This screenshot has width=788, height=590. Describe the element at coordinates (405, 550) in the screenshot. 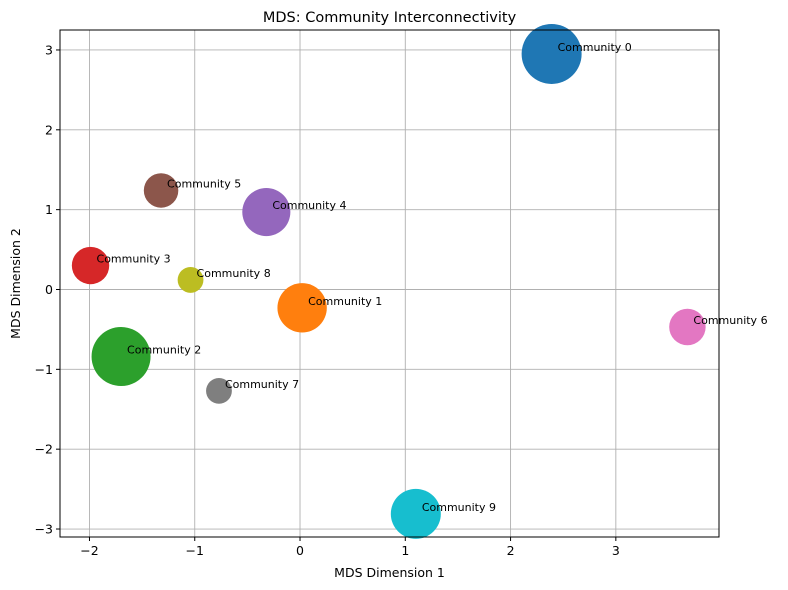

I see `x-tick-label: 1` at that location.